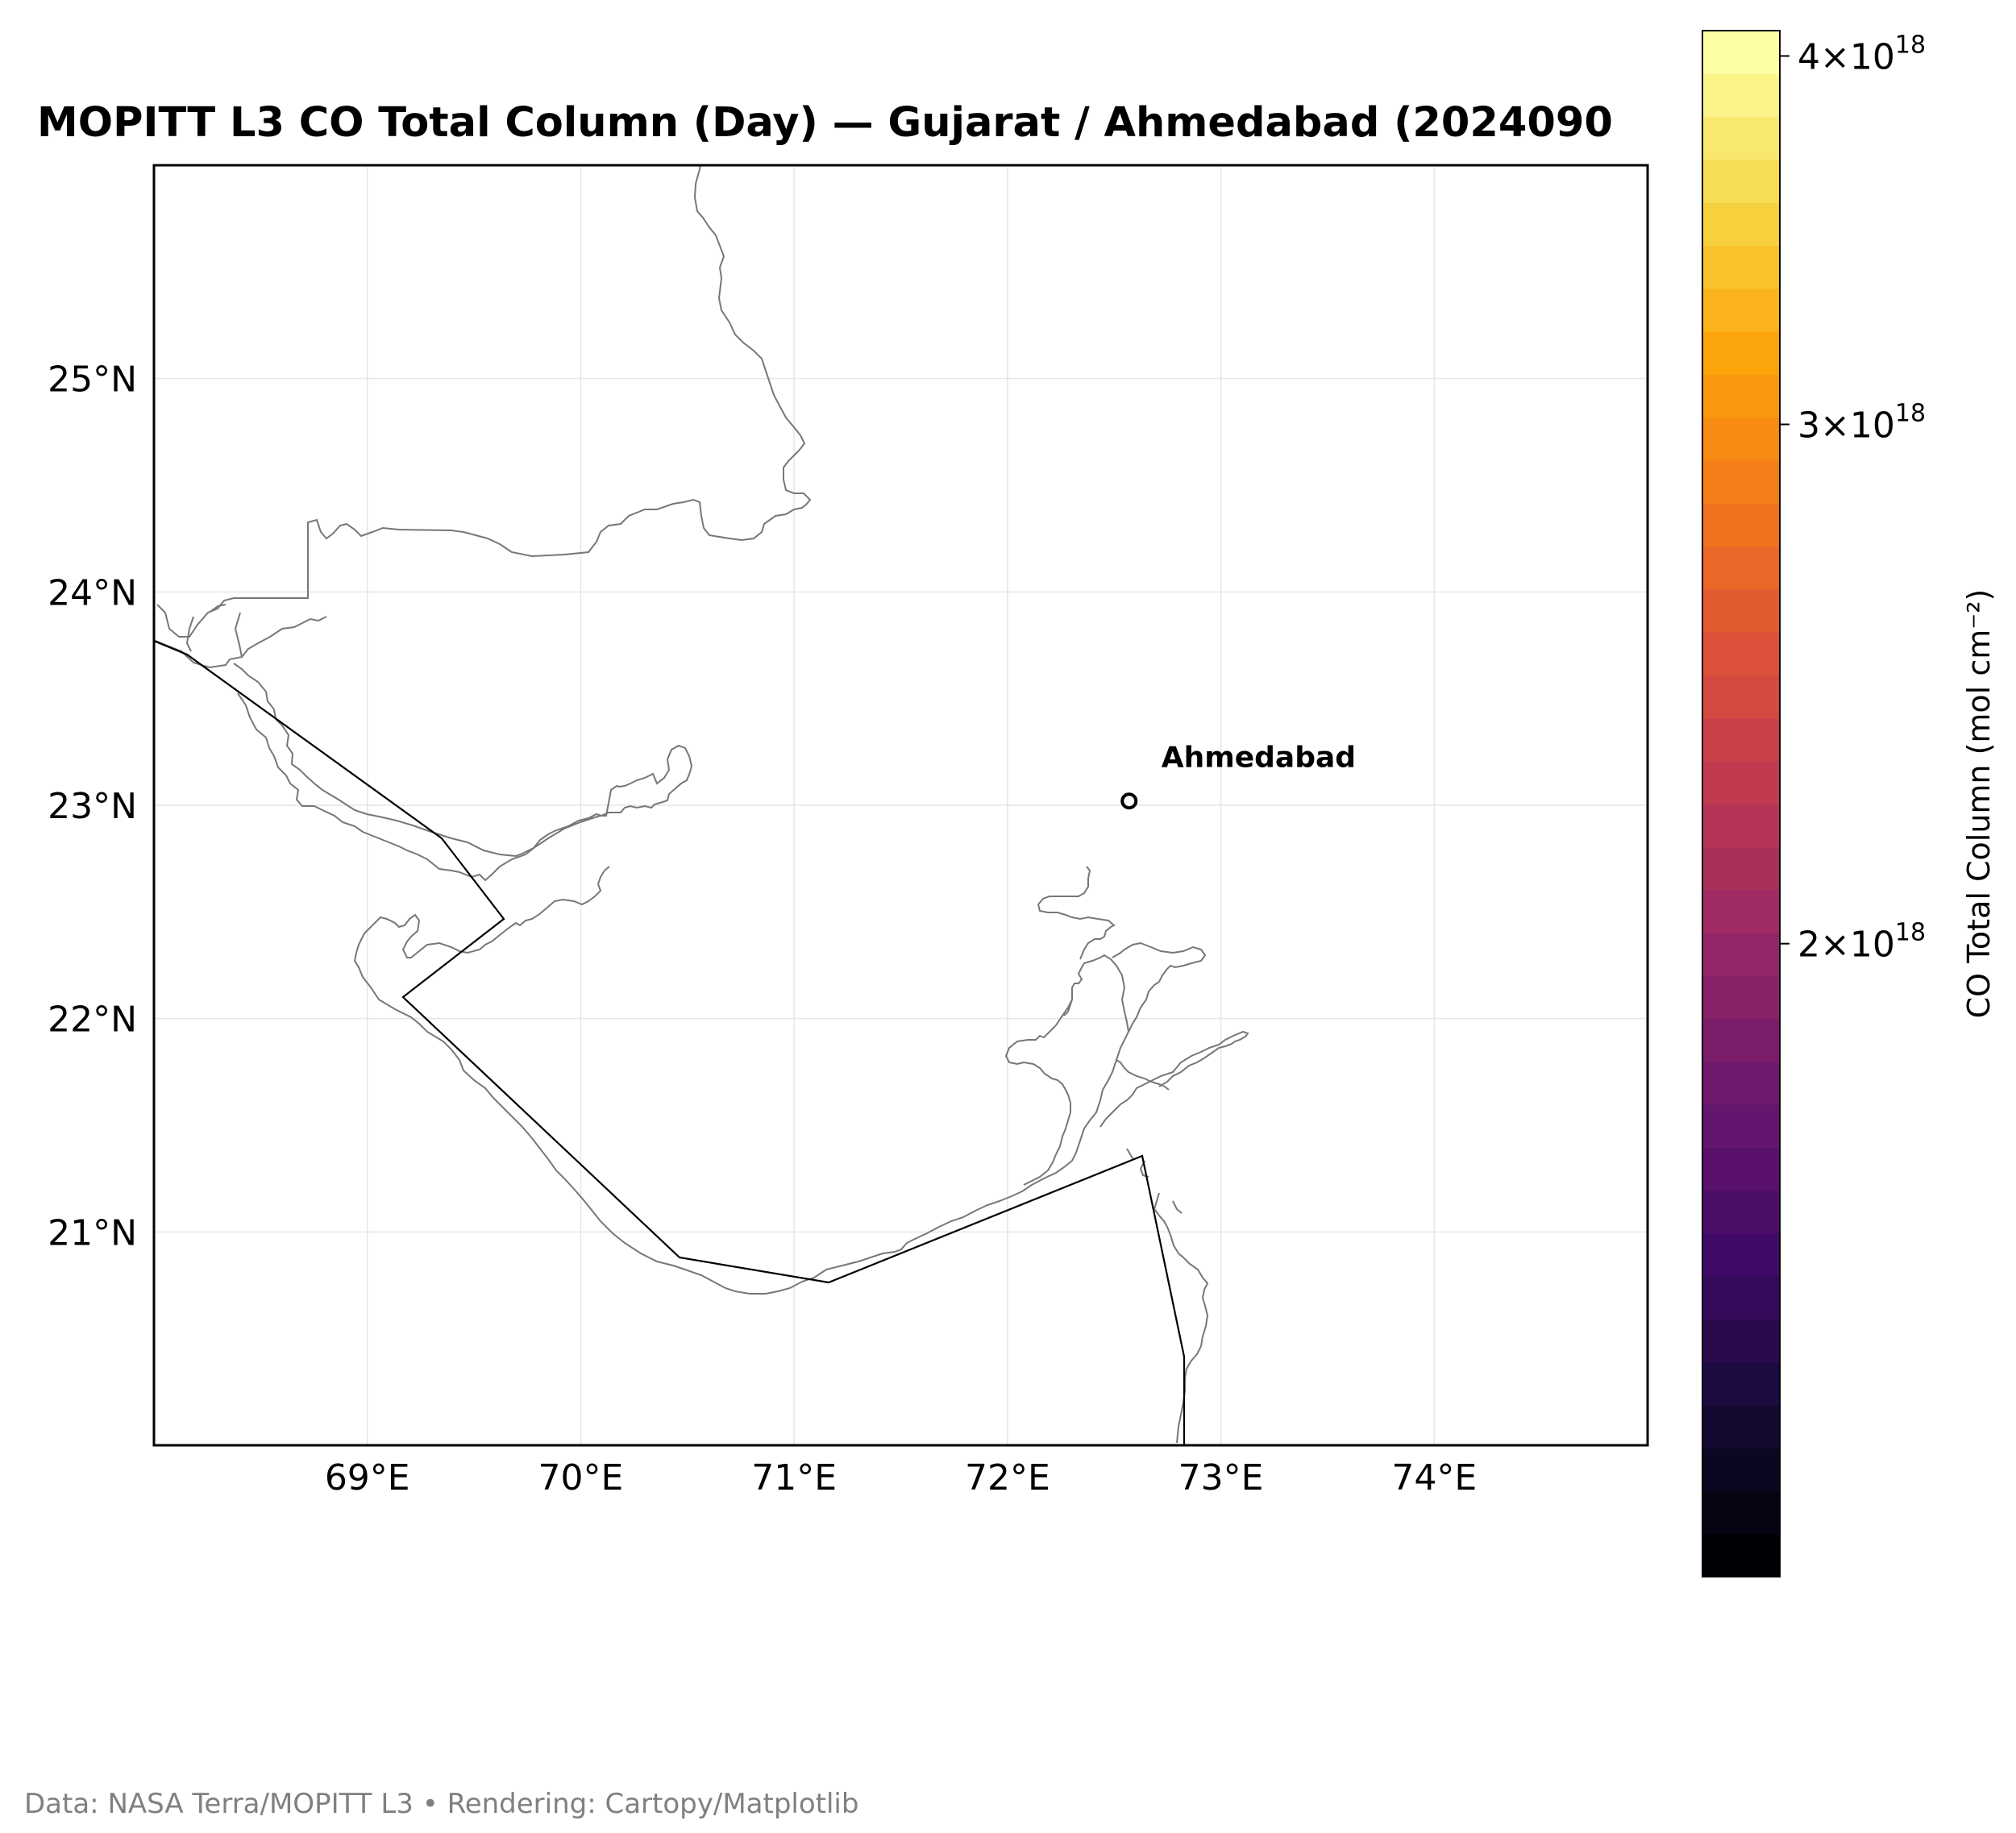  Describe the element at coordinates (901, 1477) in the screenshot. I see `x-axis-ticks: 69°E 70°E 71°E 72°E 73°E 74°E` at that location.